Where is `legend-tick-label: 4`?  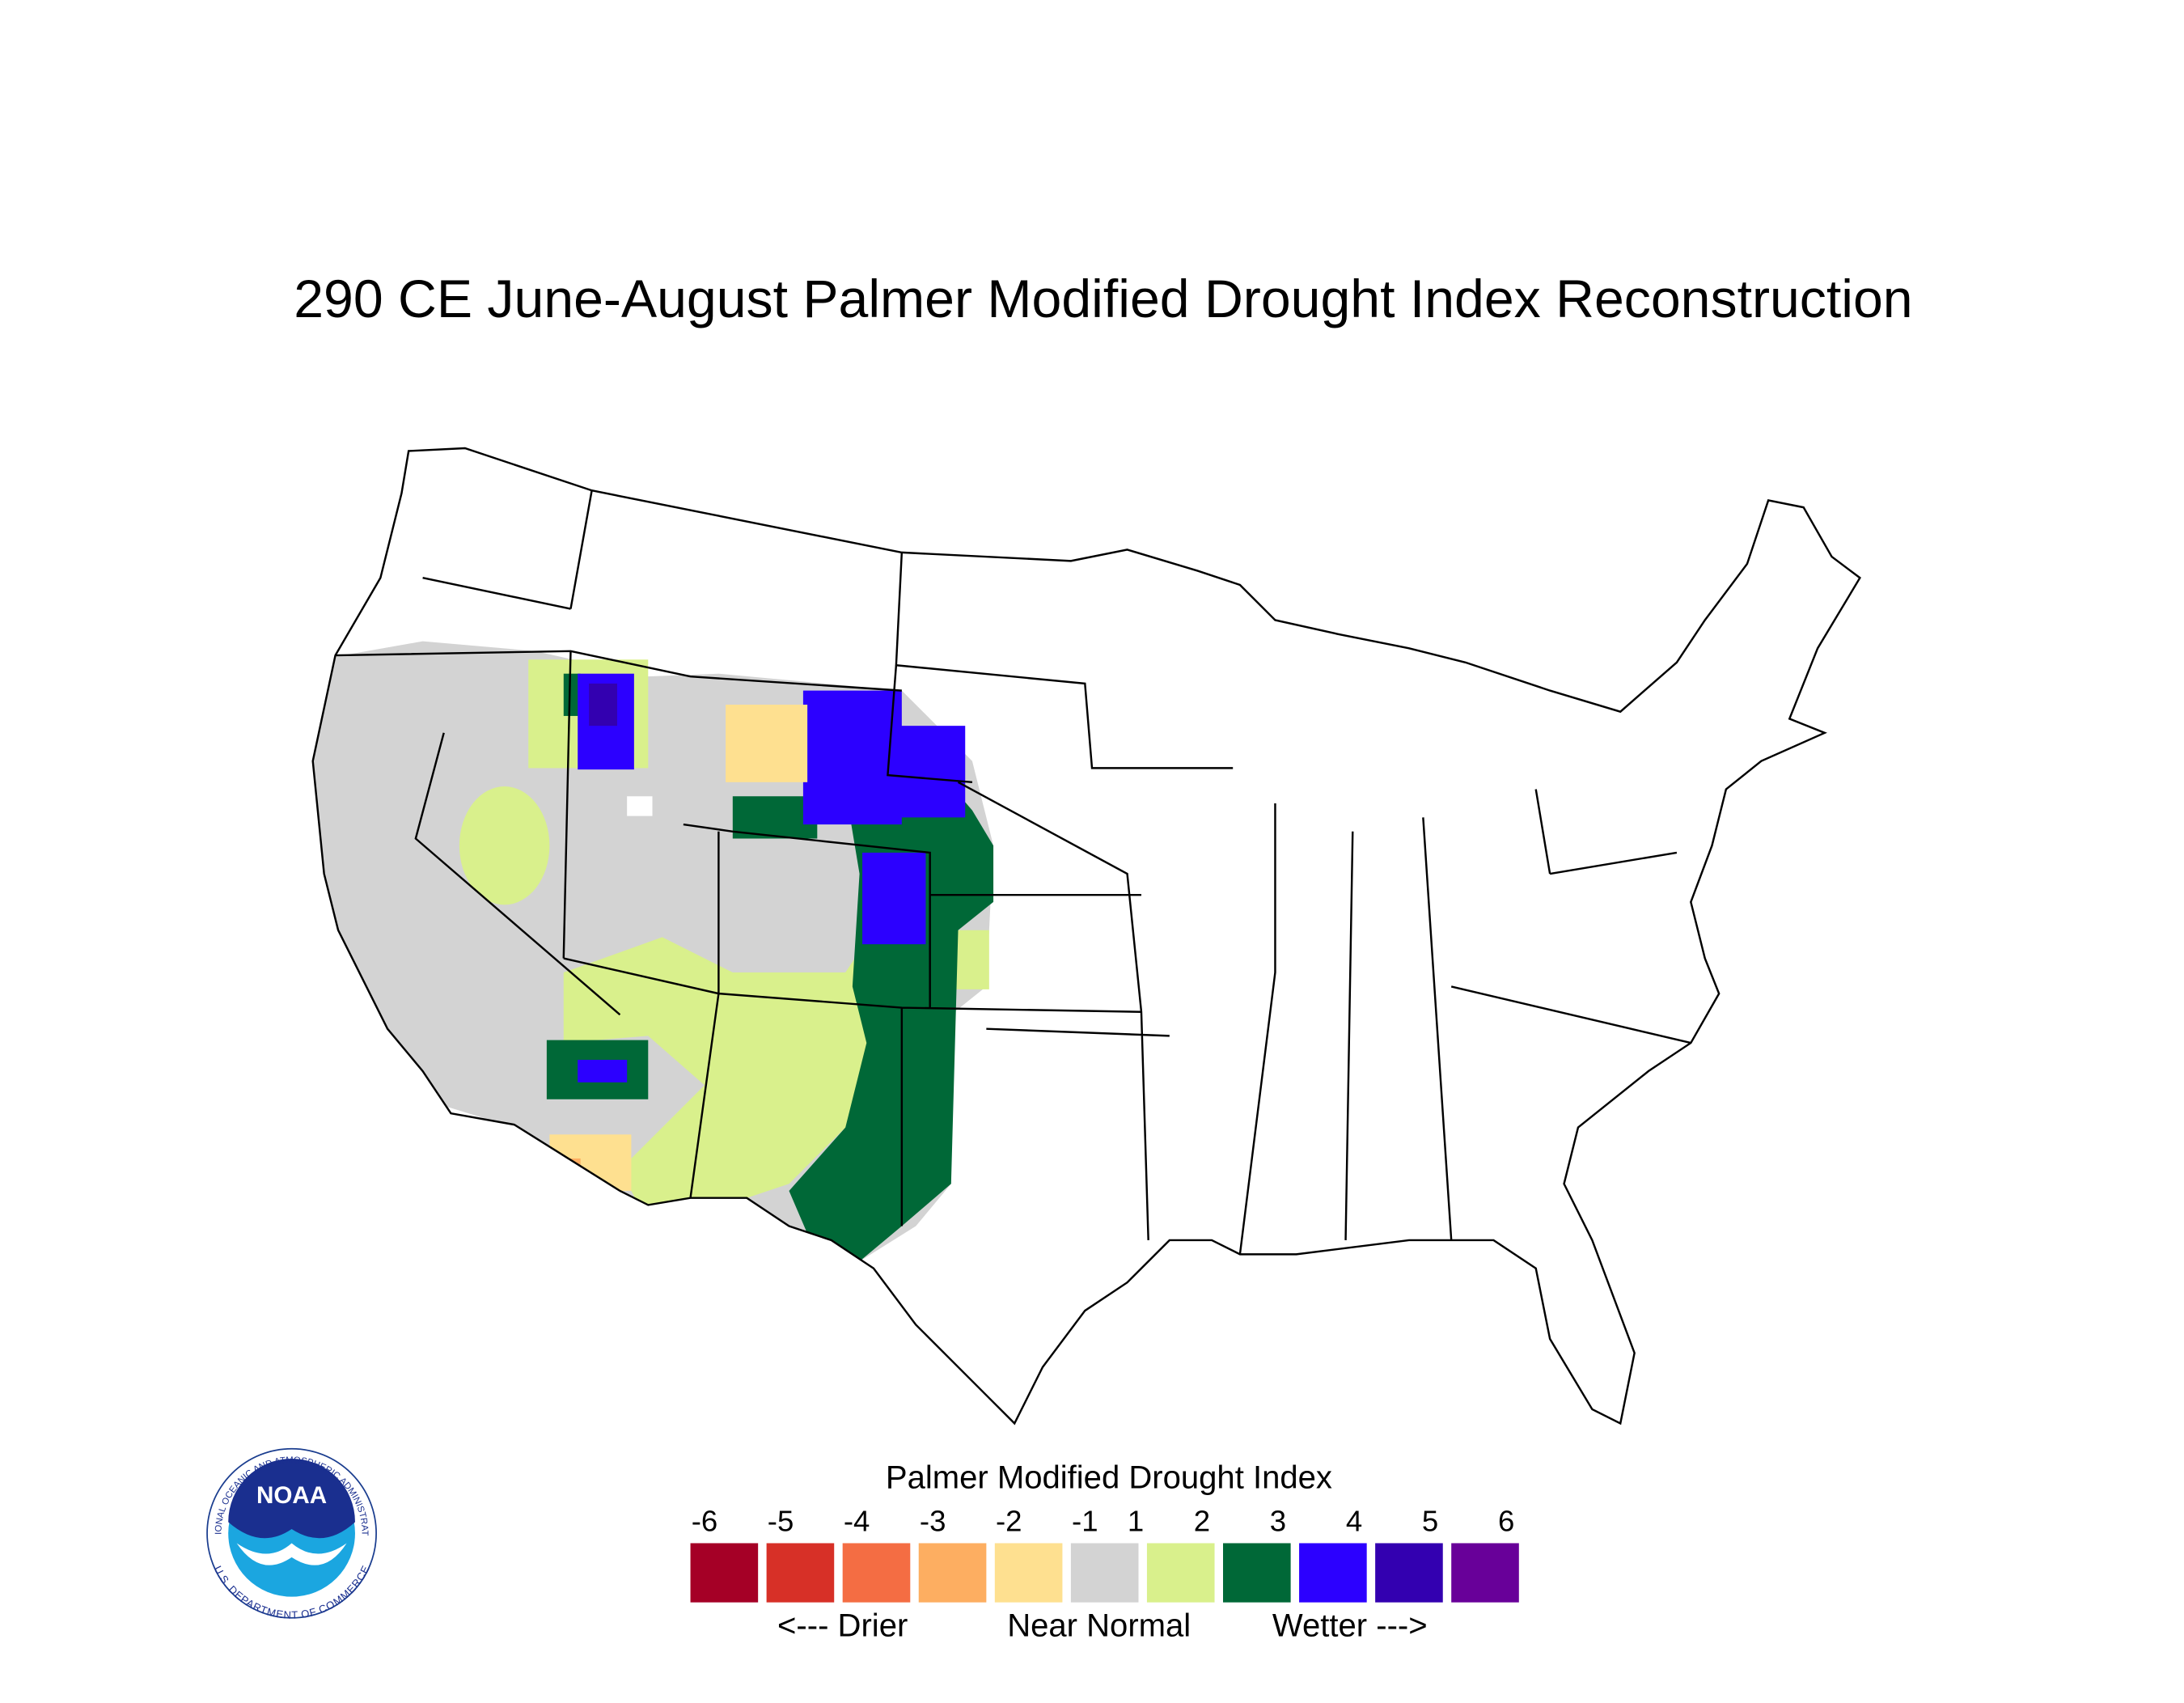
legend-tick-label: 4 is located at coordinates (1354, 1521).